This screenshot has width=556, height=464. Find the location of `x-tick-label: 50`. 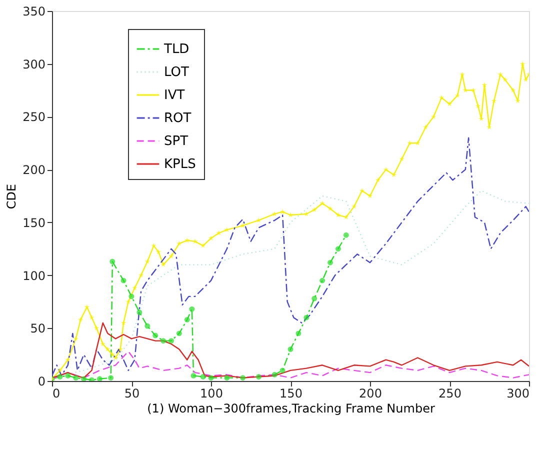

x-tick-label: 50 is located at coordinates (132, 393).